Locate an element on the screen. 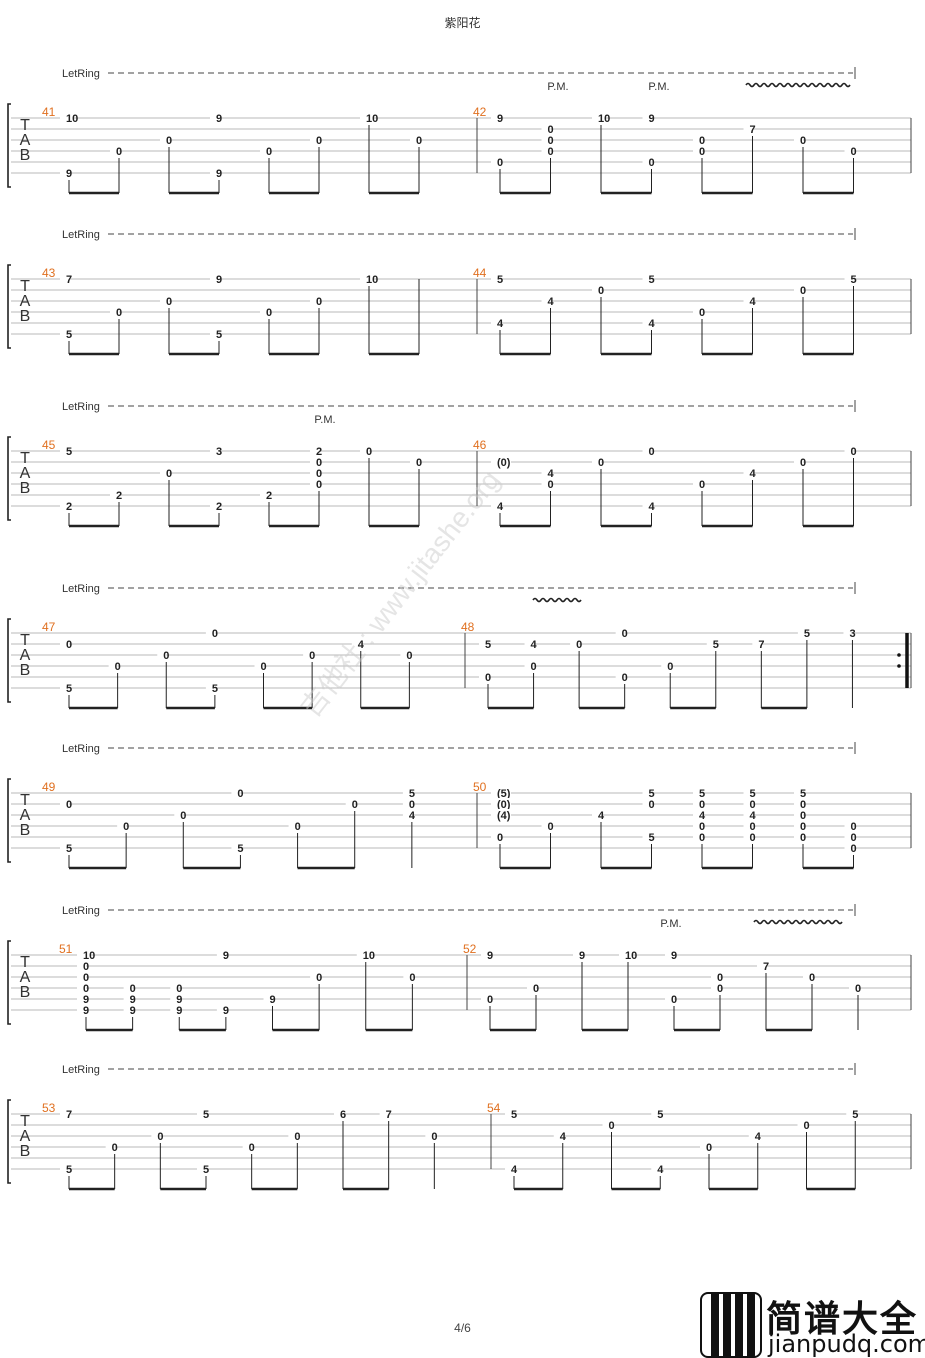  fret-number: 3 is located at coordinates (852, 634).